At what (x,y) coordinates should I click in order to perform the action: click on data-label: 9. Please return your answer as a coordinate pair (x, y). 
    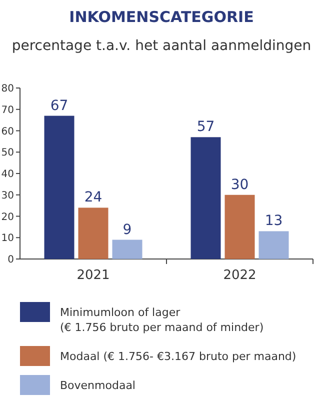
    Looking at the image, I should click on (127, 230).